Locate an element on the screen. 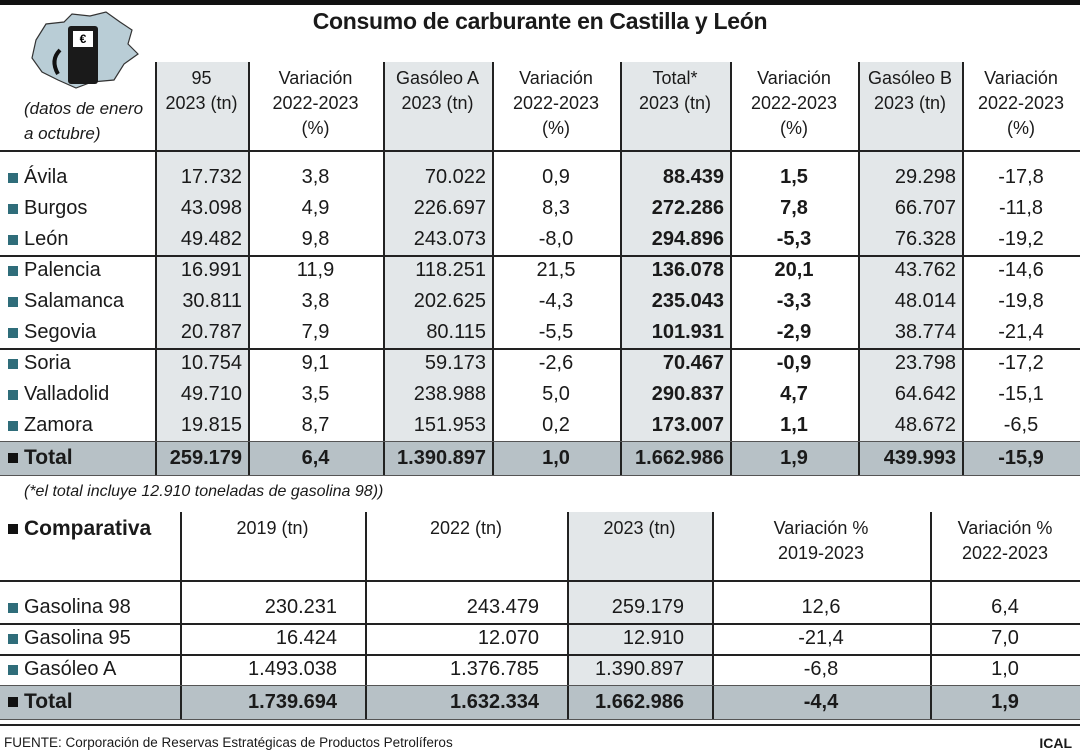  table-cell: 80.115 is located at coordinates (456, 332).